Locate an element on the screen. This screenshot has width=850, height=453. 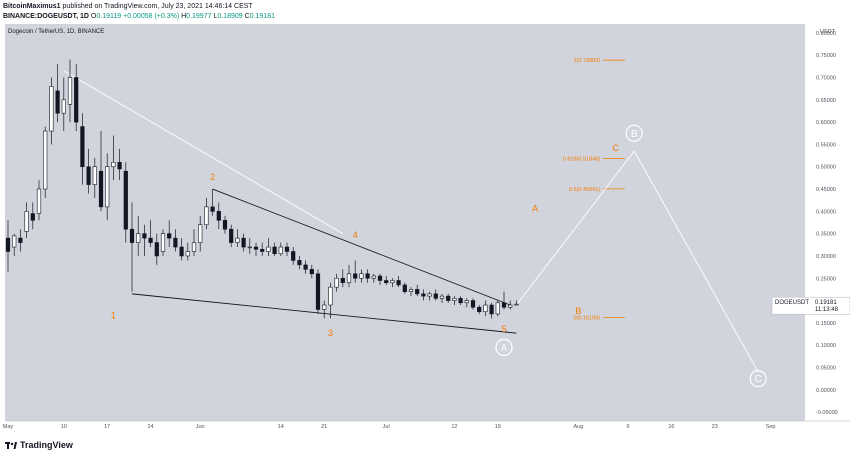
x-tick-label: Jul is located at coordinates (386, 427).